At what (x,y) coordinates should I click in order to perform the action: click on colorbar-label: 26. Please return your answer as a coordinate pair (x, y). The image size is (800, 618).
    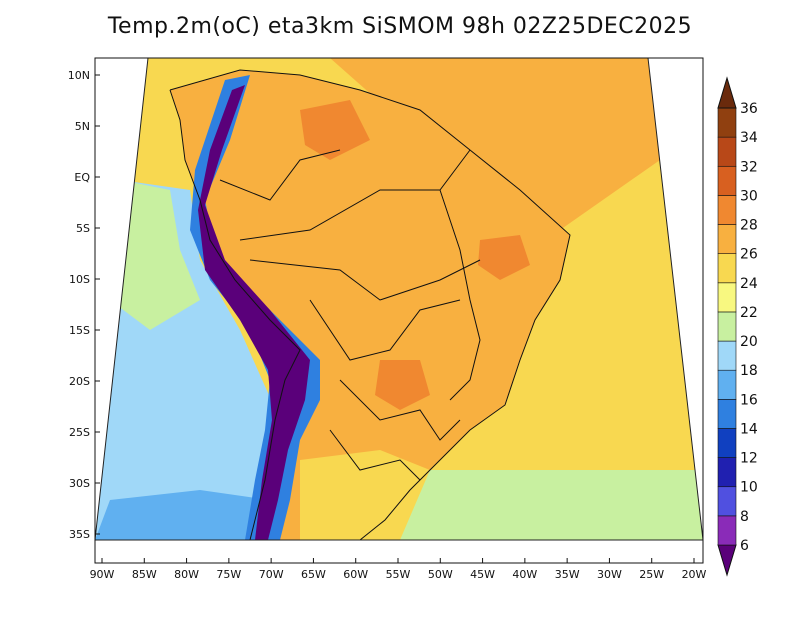
    Looking at the image, I should click on (749, 255).